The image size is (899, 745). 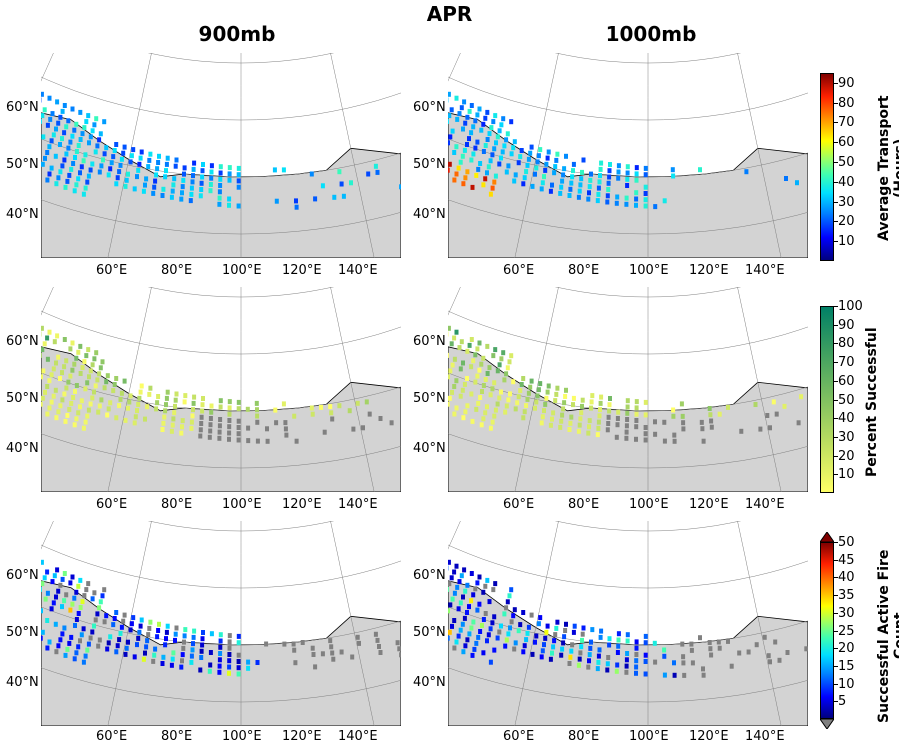 What do you see at coordinates (846, 684) in the screenshot?
I see `colorbar-tick-label: 10` at bounding box center [846, 684].